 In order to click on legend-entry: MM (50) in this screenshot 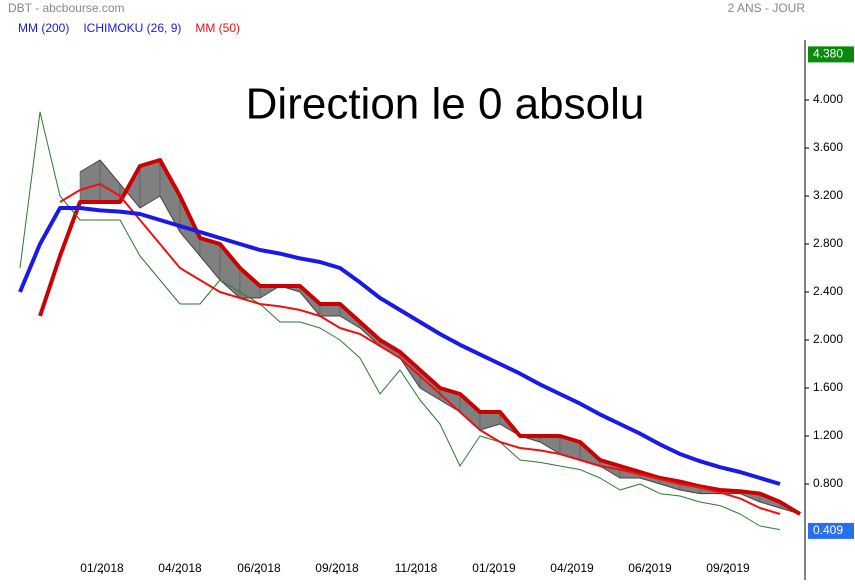, I will do `click(217, 28)`.